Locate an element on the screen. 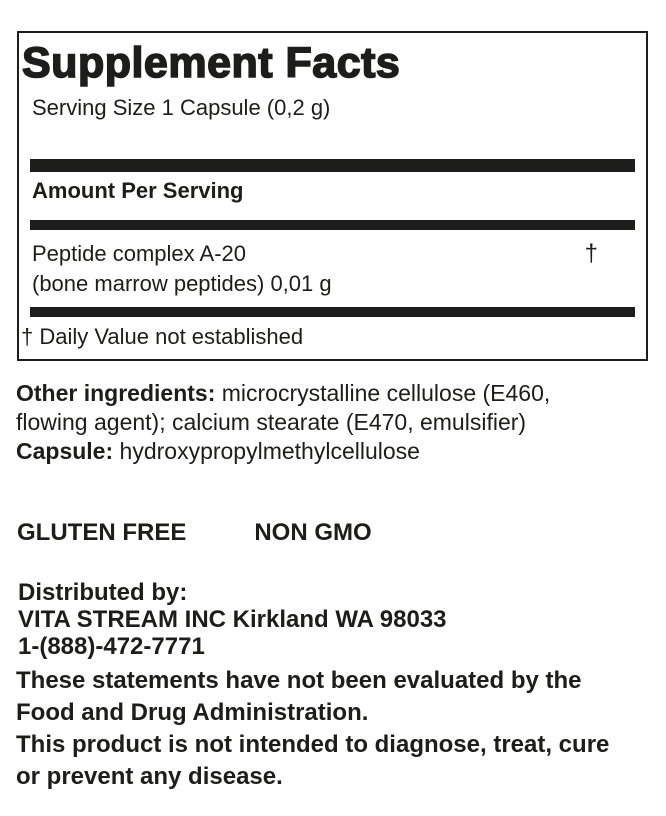 This screenshot has width=666, height=816. non-gmo-badge: NON GMO is located at coordinates (313, 532).